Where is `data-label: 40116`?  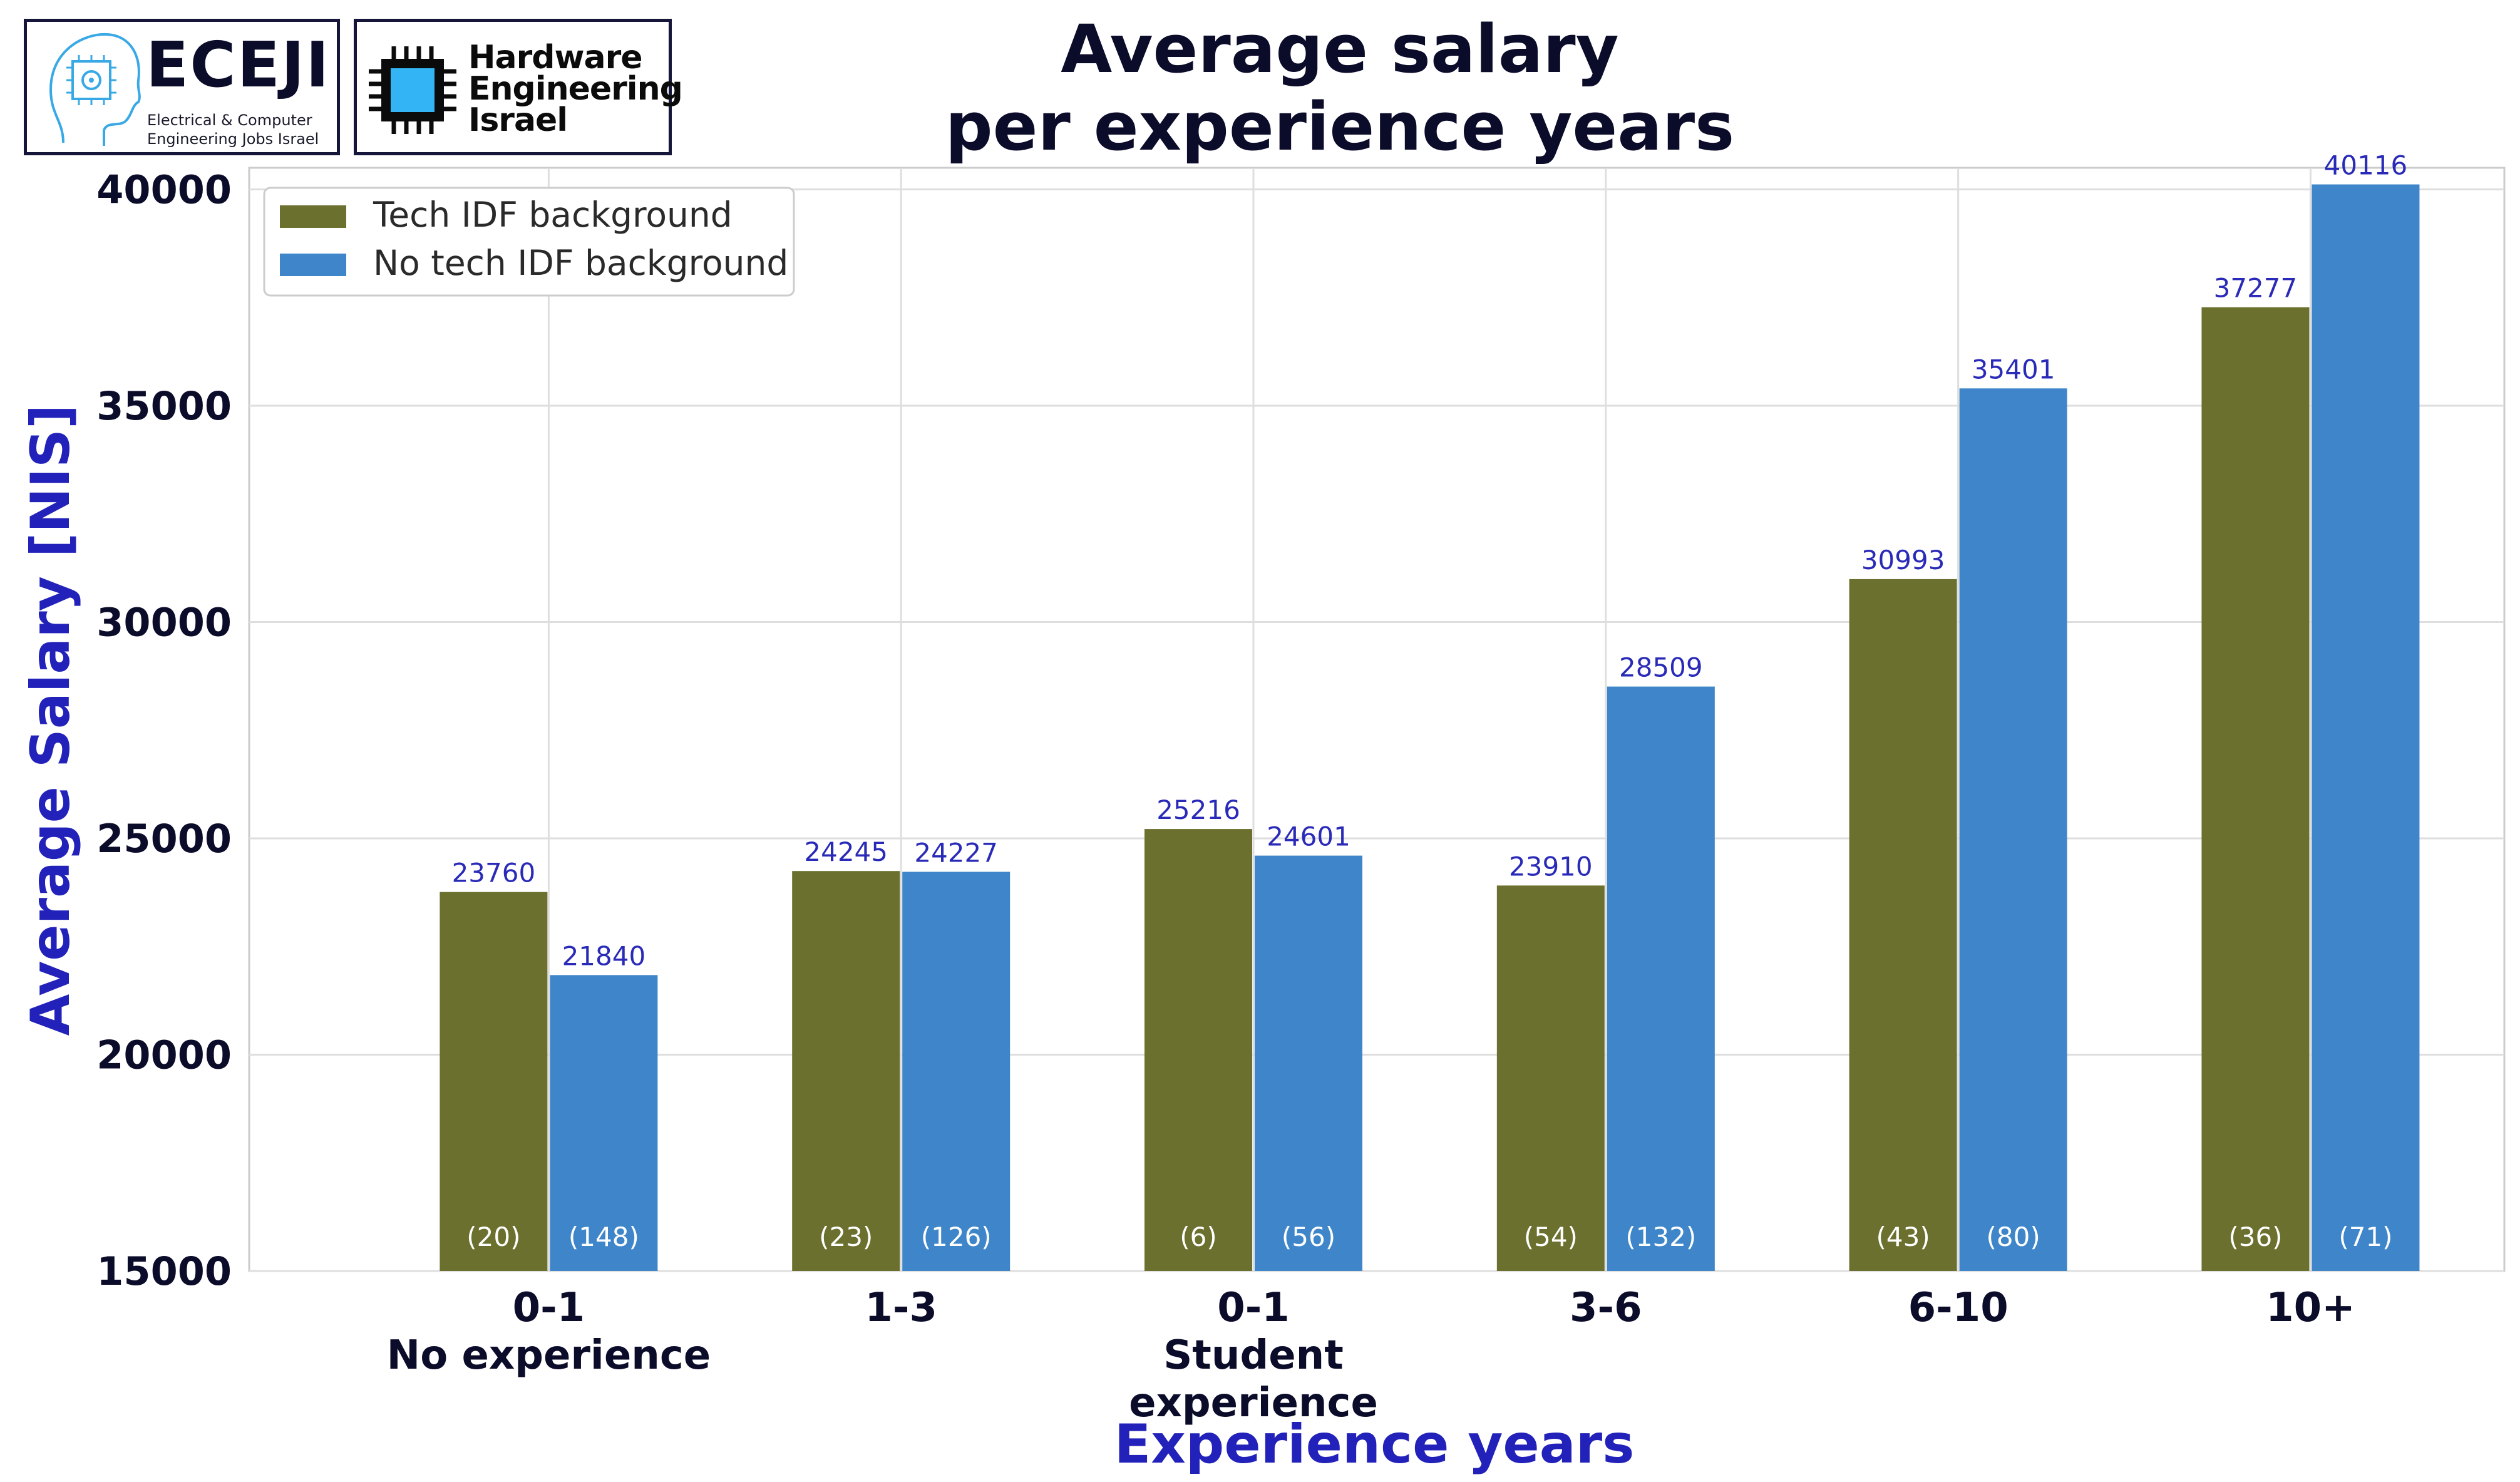
data-label: 40116 is located at coordinates (2366, 165).